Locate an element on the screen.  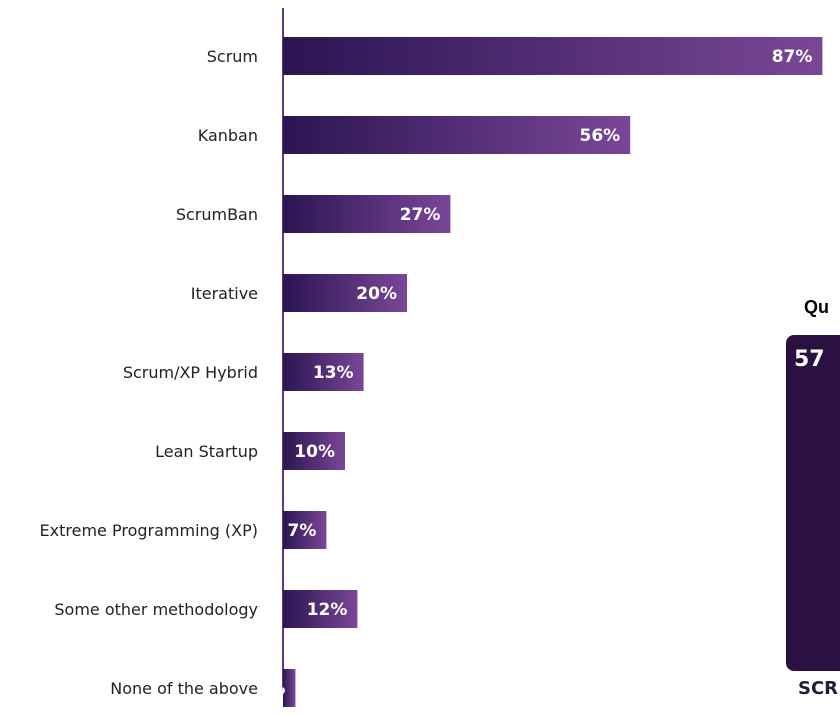
category-label: ScrumBan is located at coordinates (217, 214).